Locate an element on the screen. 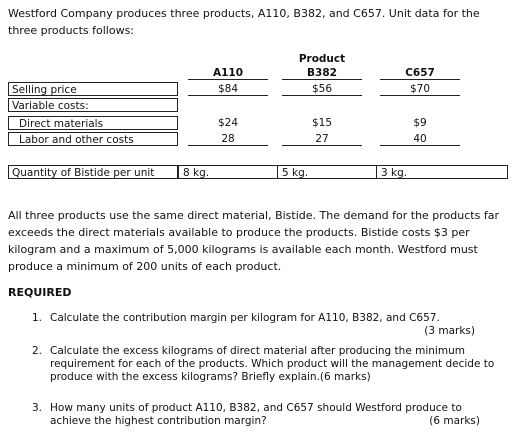 This screenshot has height=448, width=513. row-label: Selling price is located at coordinates (93, 89).